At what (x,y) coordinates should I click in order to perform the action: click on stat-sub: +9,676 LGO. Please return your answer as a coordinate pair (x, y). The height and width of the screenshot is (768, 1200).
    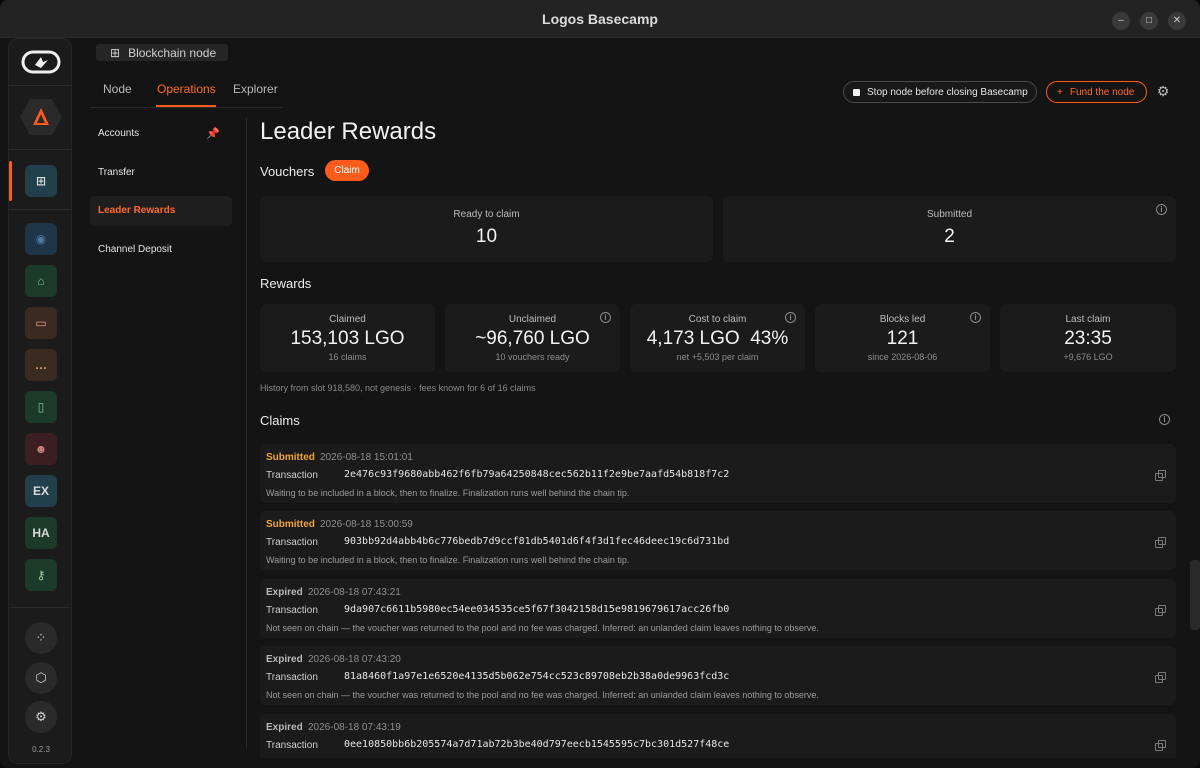
    Looking at the image, I should click on (1088, 357).